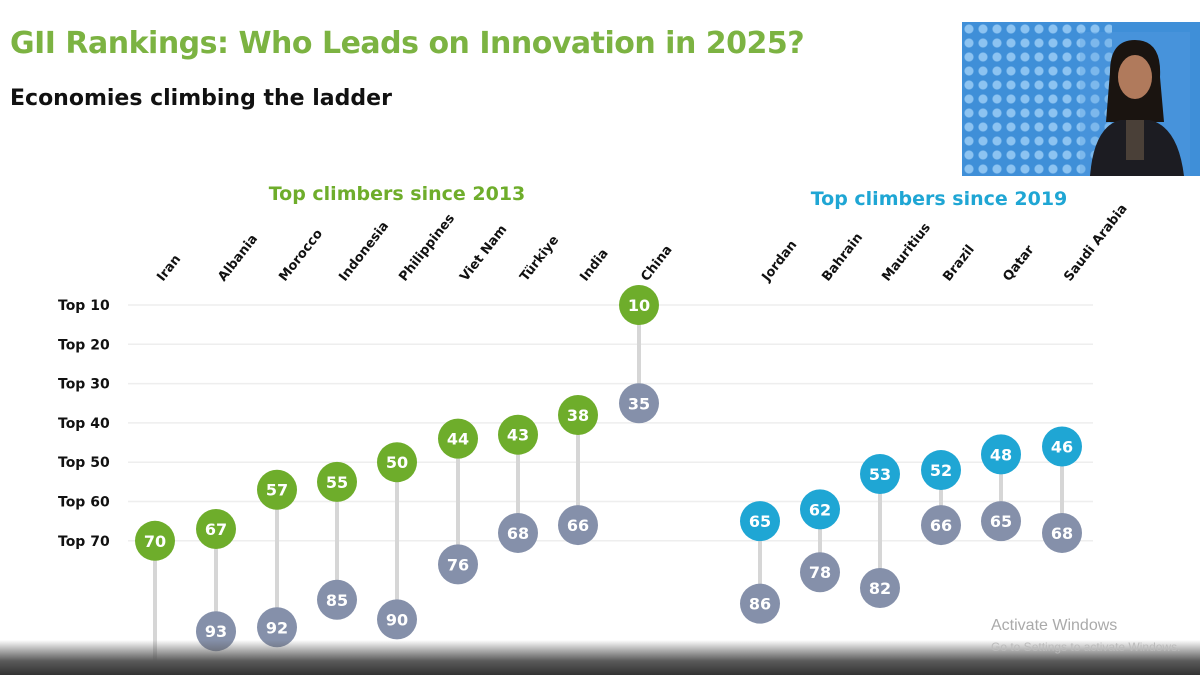  I want to click on earlier-rank-label: 35, so click(639, 403).